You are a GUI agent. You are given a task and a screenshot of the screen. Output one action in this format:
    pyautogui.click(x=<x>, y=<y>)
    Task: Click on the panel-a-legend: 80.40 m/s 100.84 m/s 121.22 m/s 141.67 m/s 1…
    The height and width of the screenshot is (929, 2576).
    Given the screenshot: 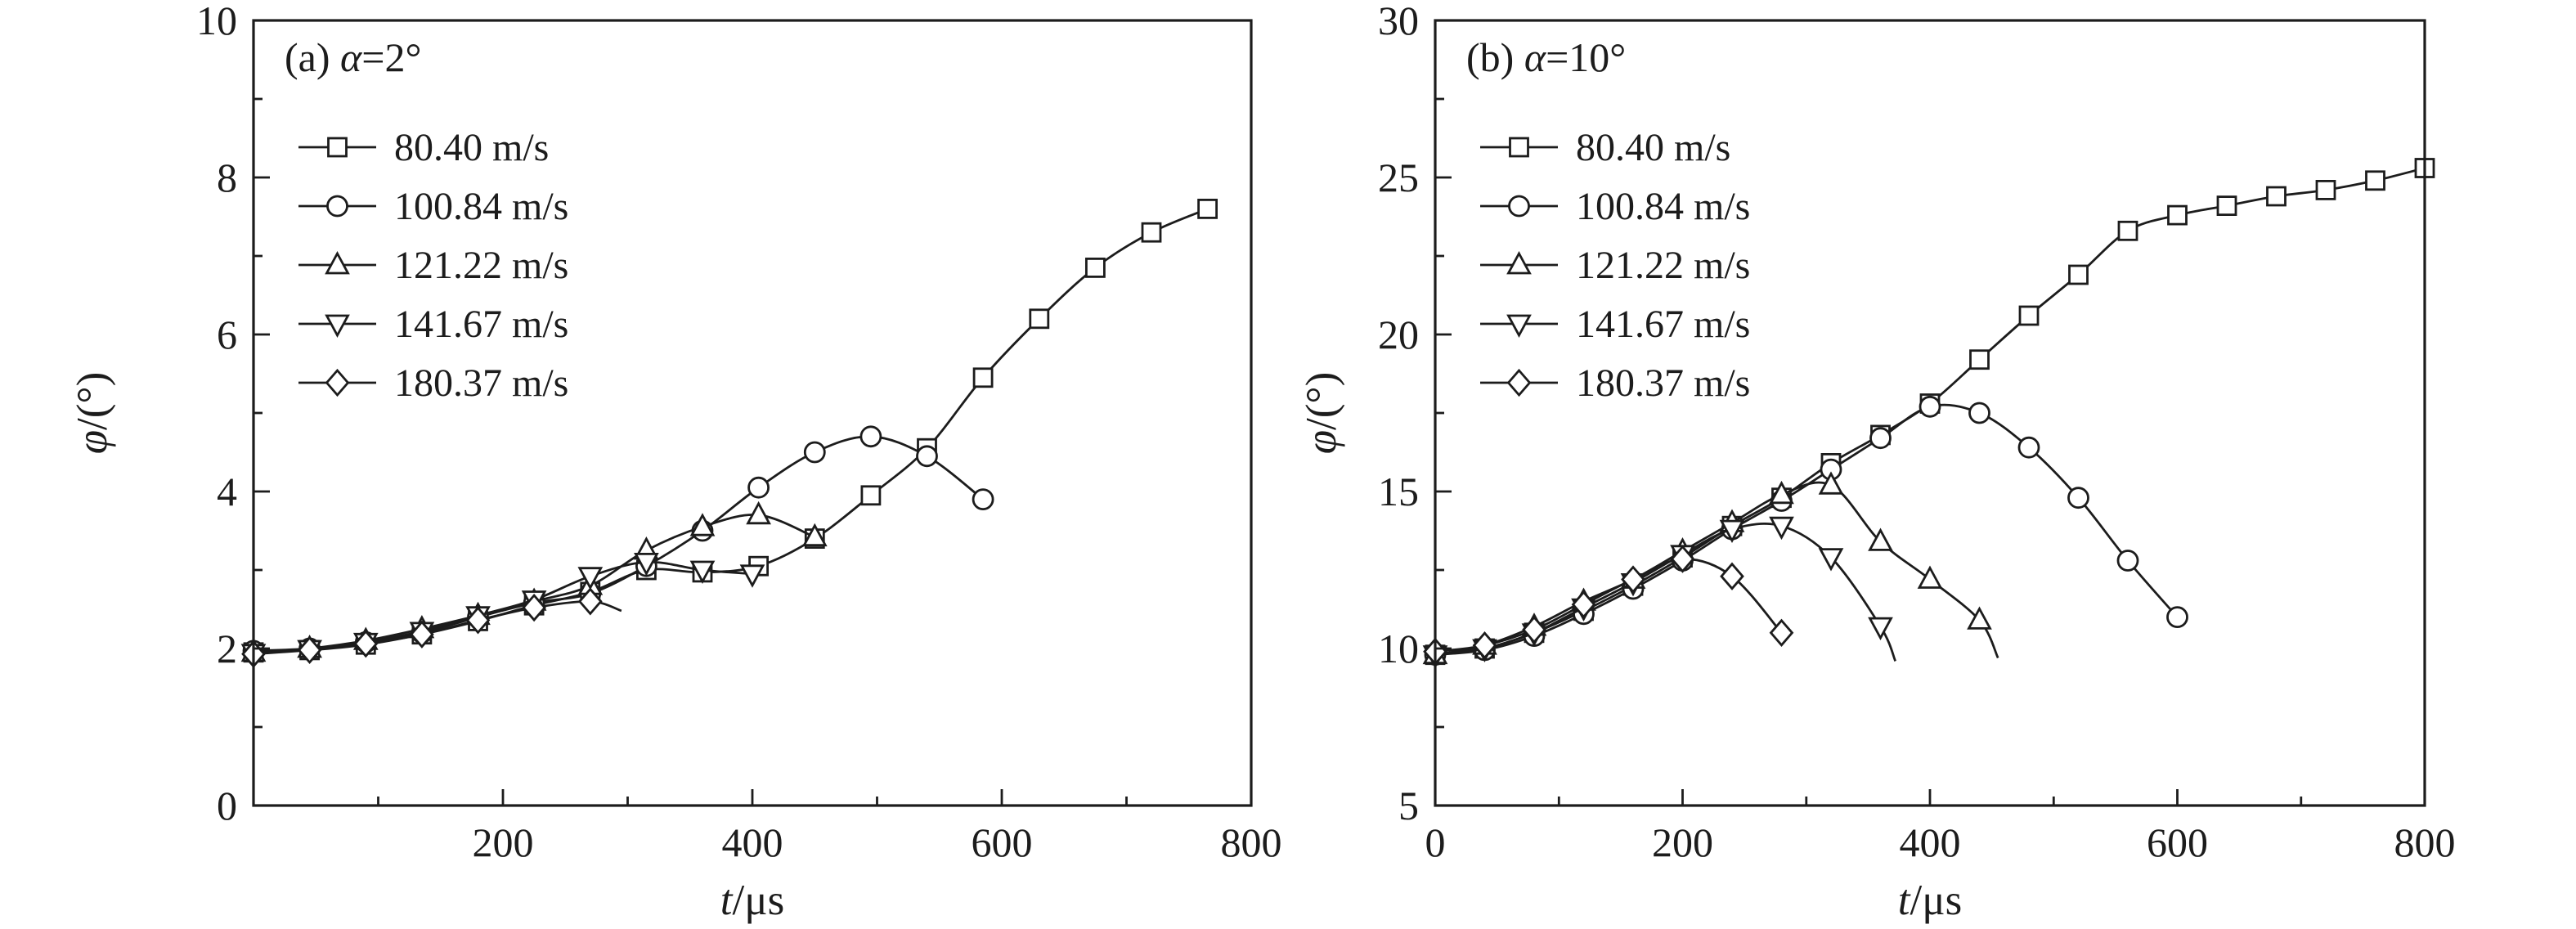 What is the action you would take?
    pyautogui.click(x=433, y=265)
    